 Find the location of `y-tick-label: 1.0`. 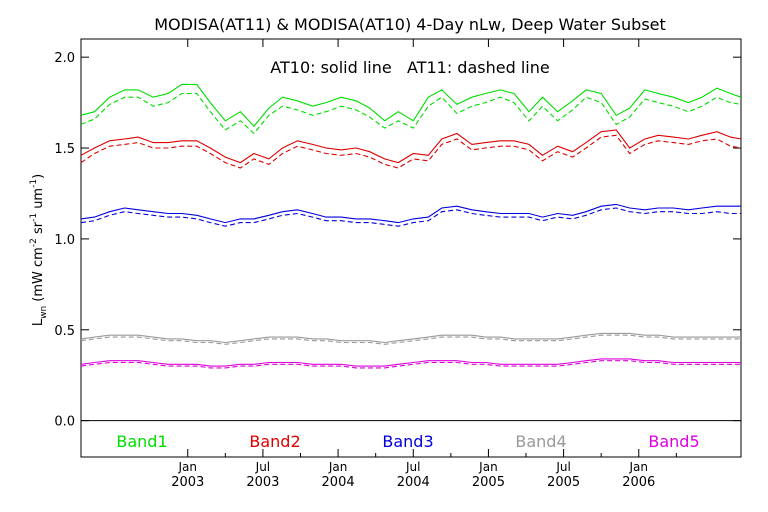

y-tick-label: 1.0 is located at coordinates (64, 240).